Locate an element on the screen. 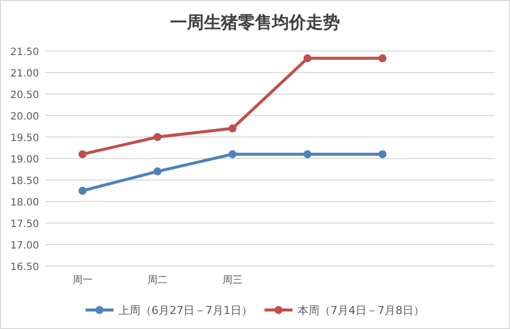 The height and width of the screenshot is (329, 510). y-tick-label: 18.50 is located at coordinates (24, 181).